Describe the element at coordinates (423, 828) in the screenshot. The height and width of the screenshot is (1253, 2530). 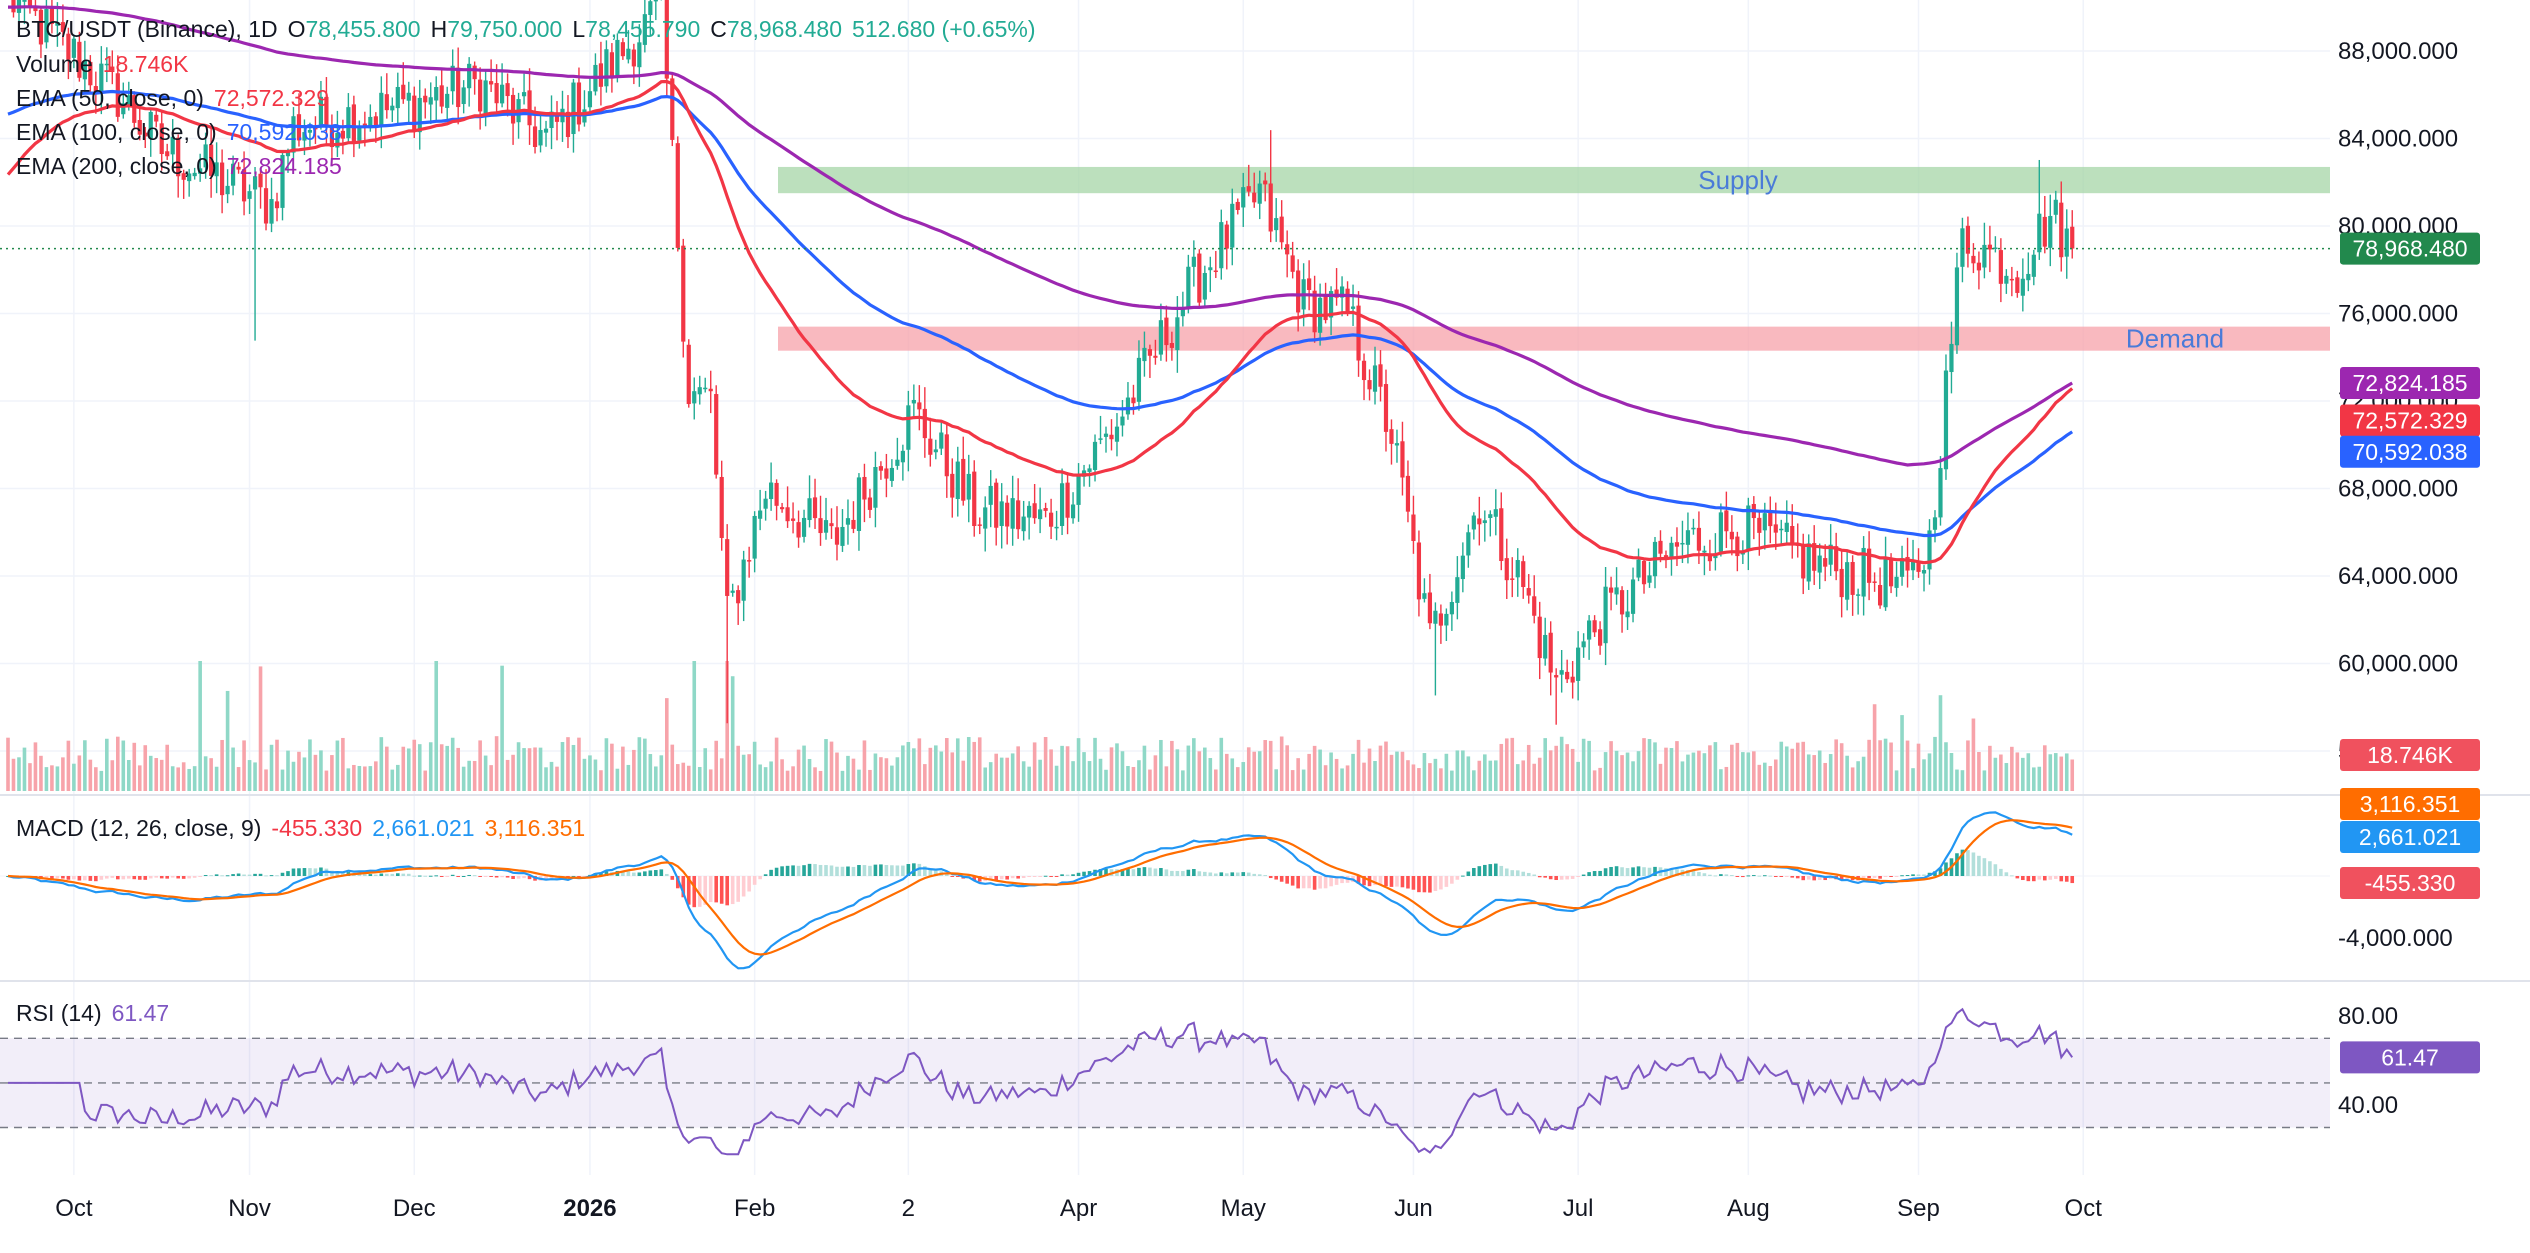
I see `macd-line-value: 2,661.021` at that location.